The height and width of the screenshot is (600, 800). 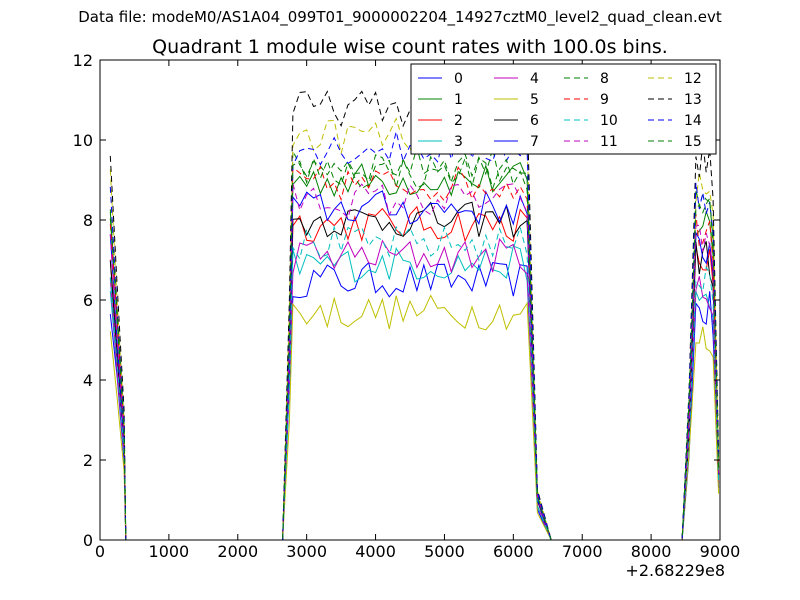 I want to click on x-tick-label: 9000, so click(x=720, y=551).